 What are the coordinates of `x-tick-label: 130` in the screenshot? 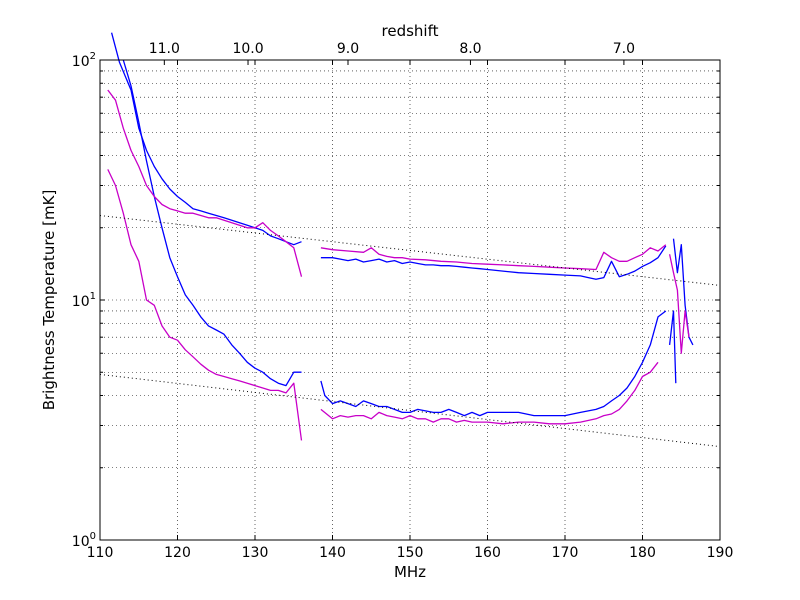 It's located at (255, 553).